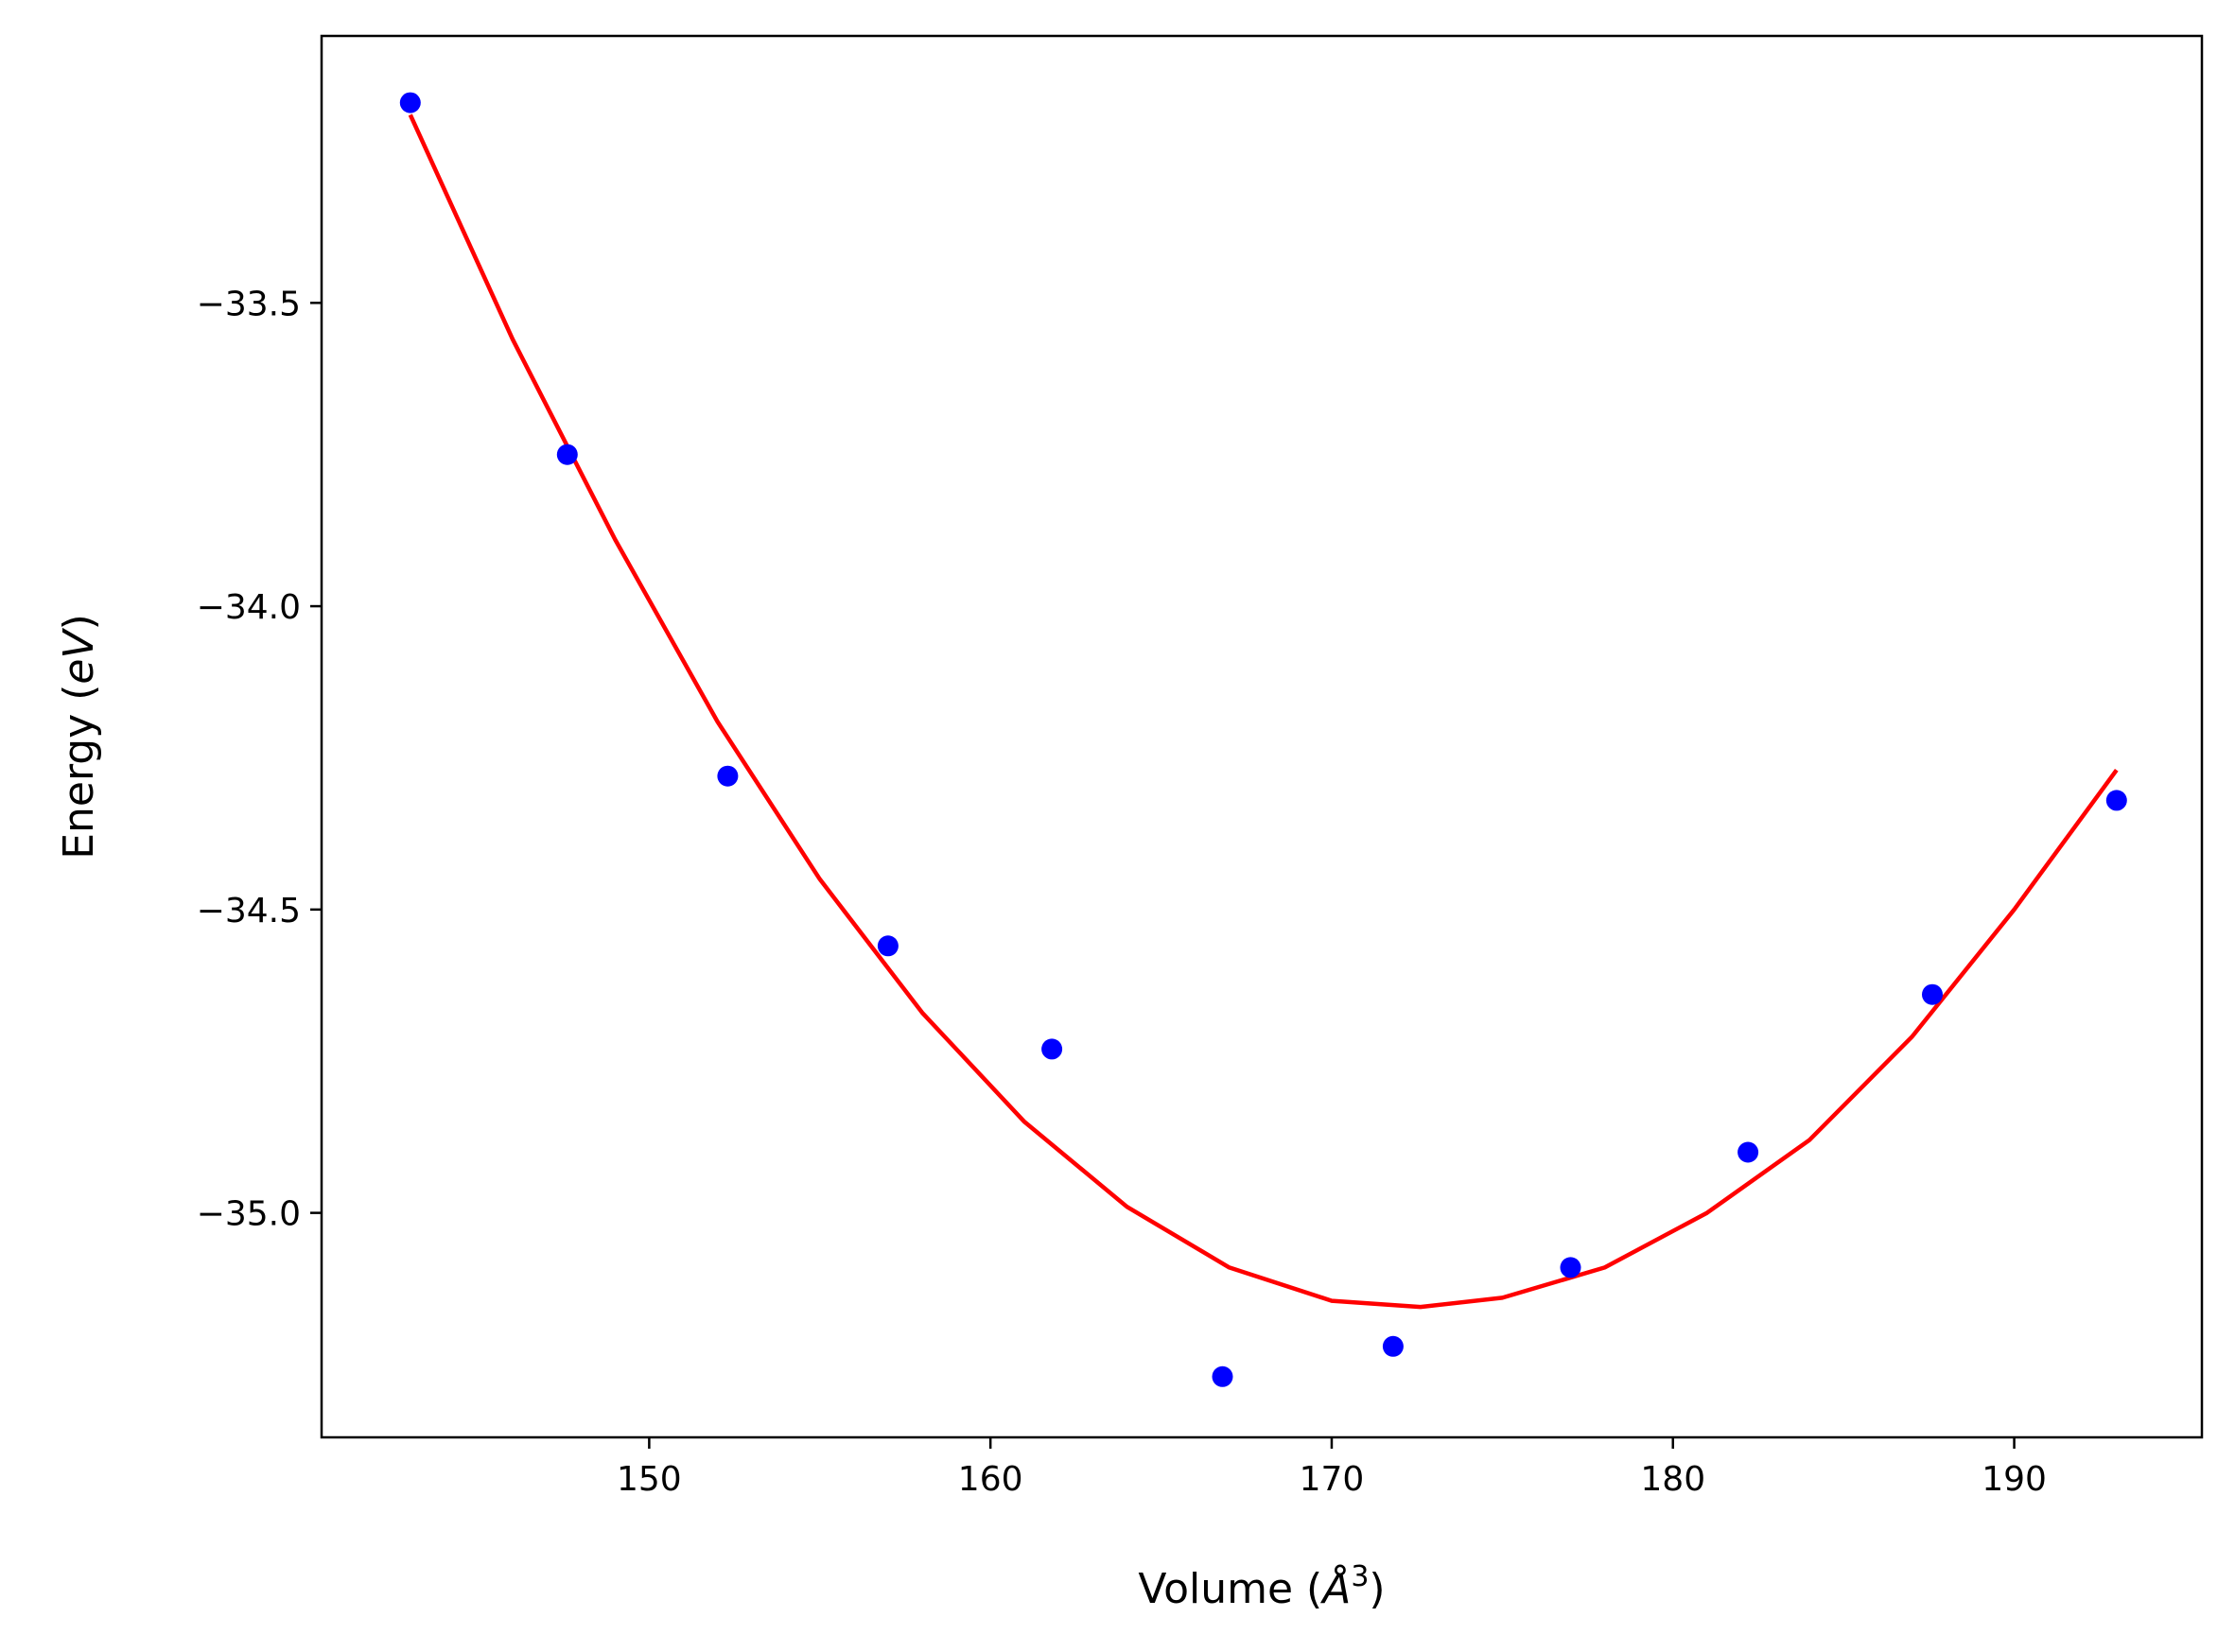 Image resolution: width=2235 pixels, height=1652 pixels. Describe the element at coordinates (79, 657) in the screenshot. I see `y-axis-label-symbol: eV` at that location.